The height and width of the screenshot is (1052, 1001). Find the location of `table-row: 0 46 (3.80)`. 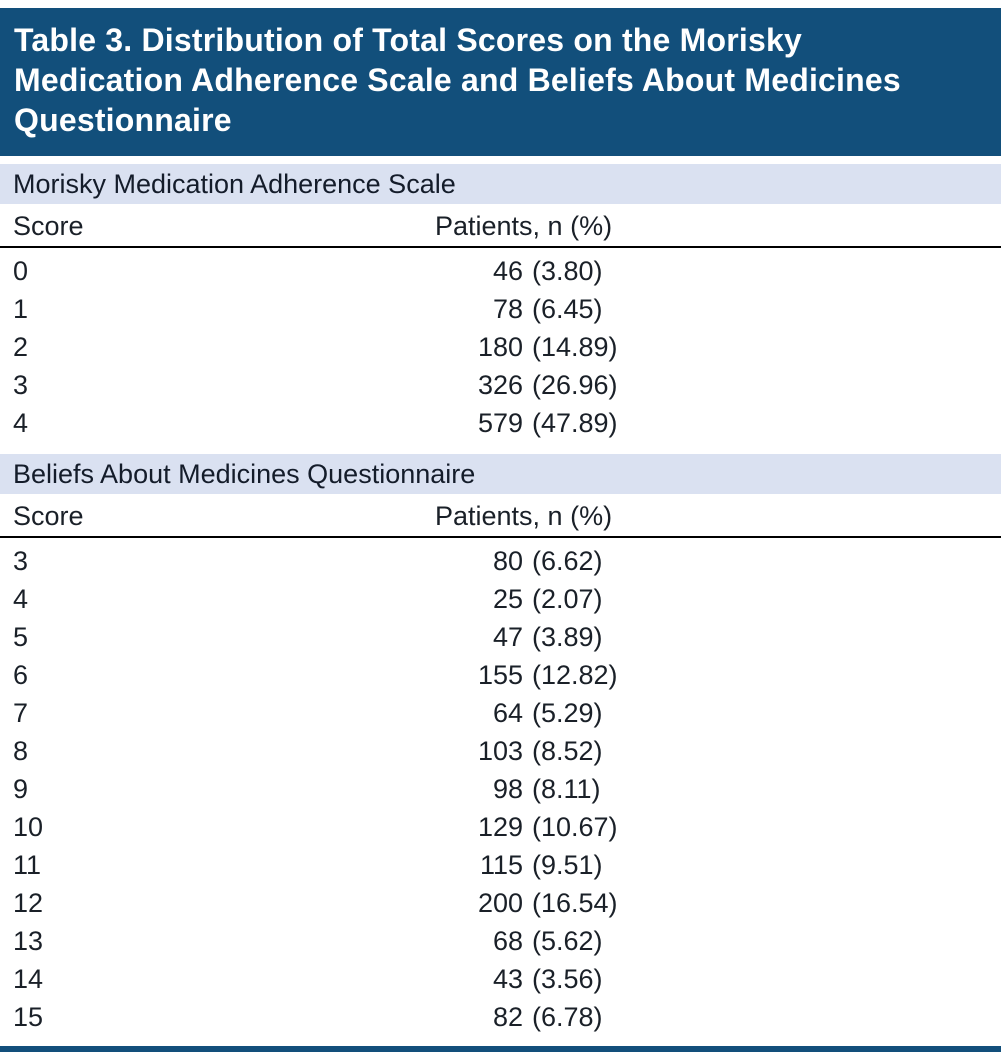

table-row: 0 46 (3.80) is located at coordinates (500, 271).